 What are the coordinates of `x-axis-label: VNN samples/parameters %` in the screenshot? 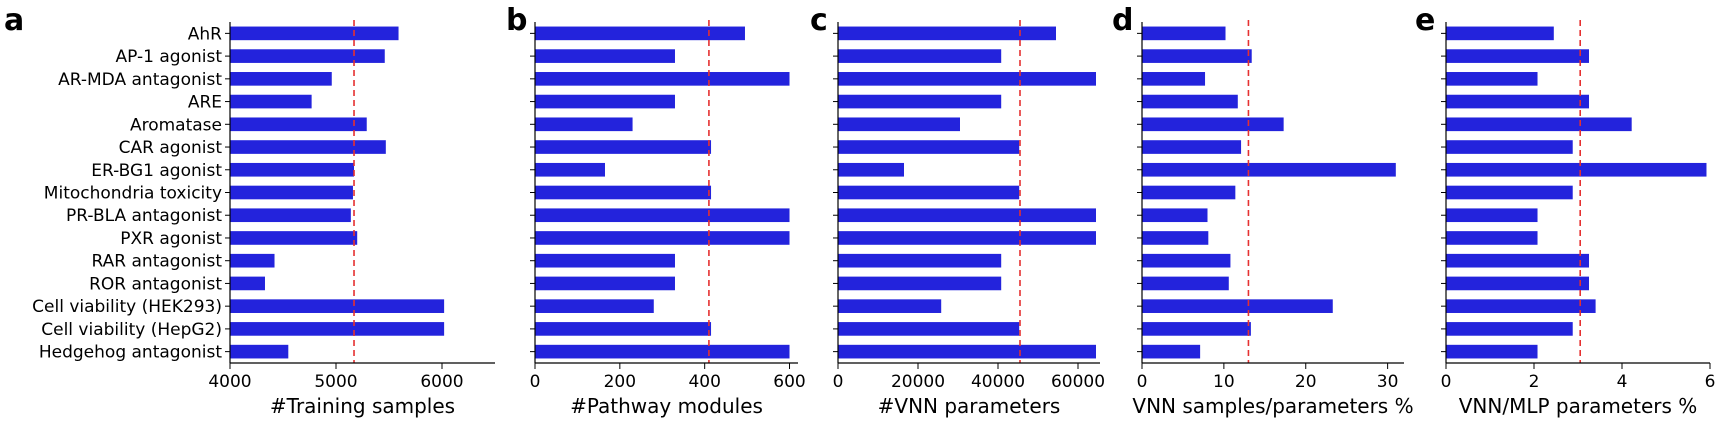 It's located at (1272, 406).